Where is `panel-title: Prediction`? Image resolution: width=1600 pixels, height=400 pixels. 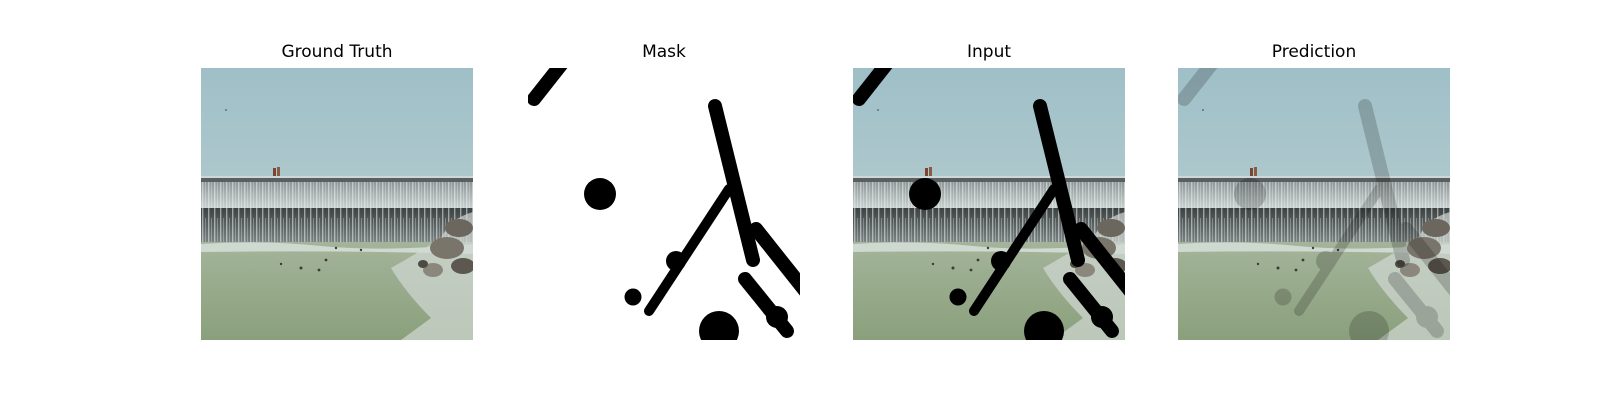
panel-title: Prediction is located at coordinates (1314, 52).